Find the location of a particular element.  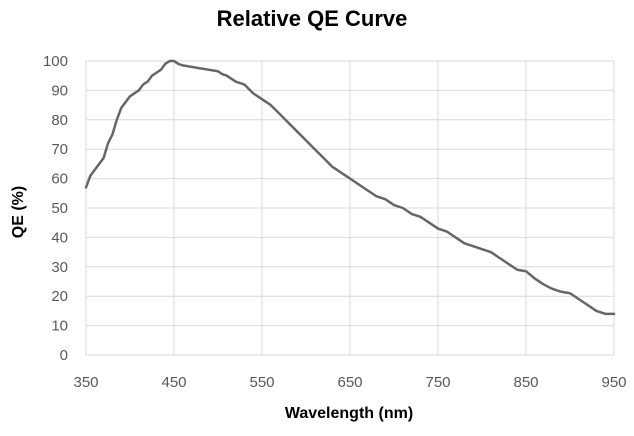

y-tick-label-60: 60 is located at coordinates (59, 179).